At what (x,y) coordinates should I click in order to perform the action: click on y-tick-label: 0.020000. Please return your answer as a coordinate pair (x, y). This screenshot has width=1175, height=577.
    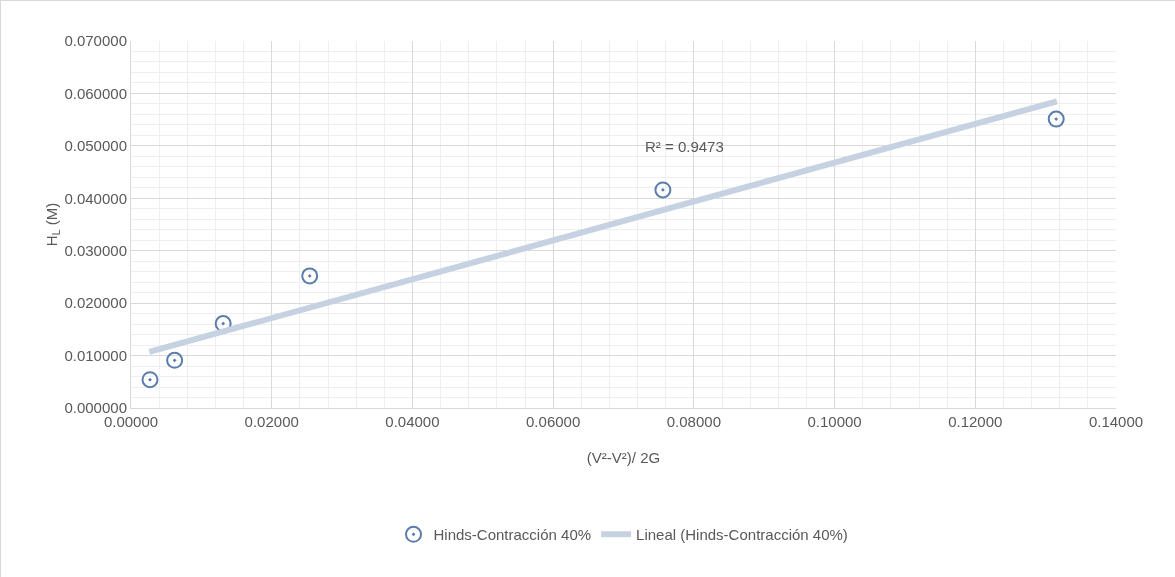
    Looking at the image, I should click on (95, 303).